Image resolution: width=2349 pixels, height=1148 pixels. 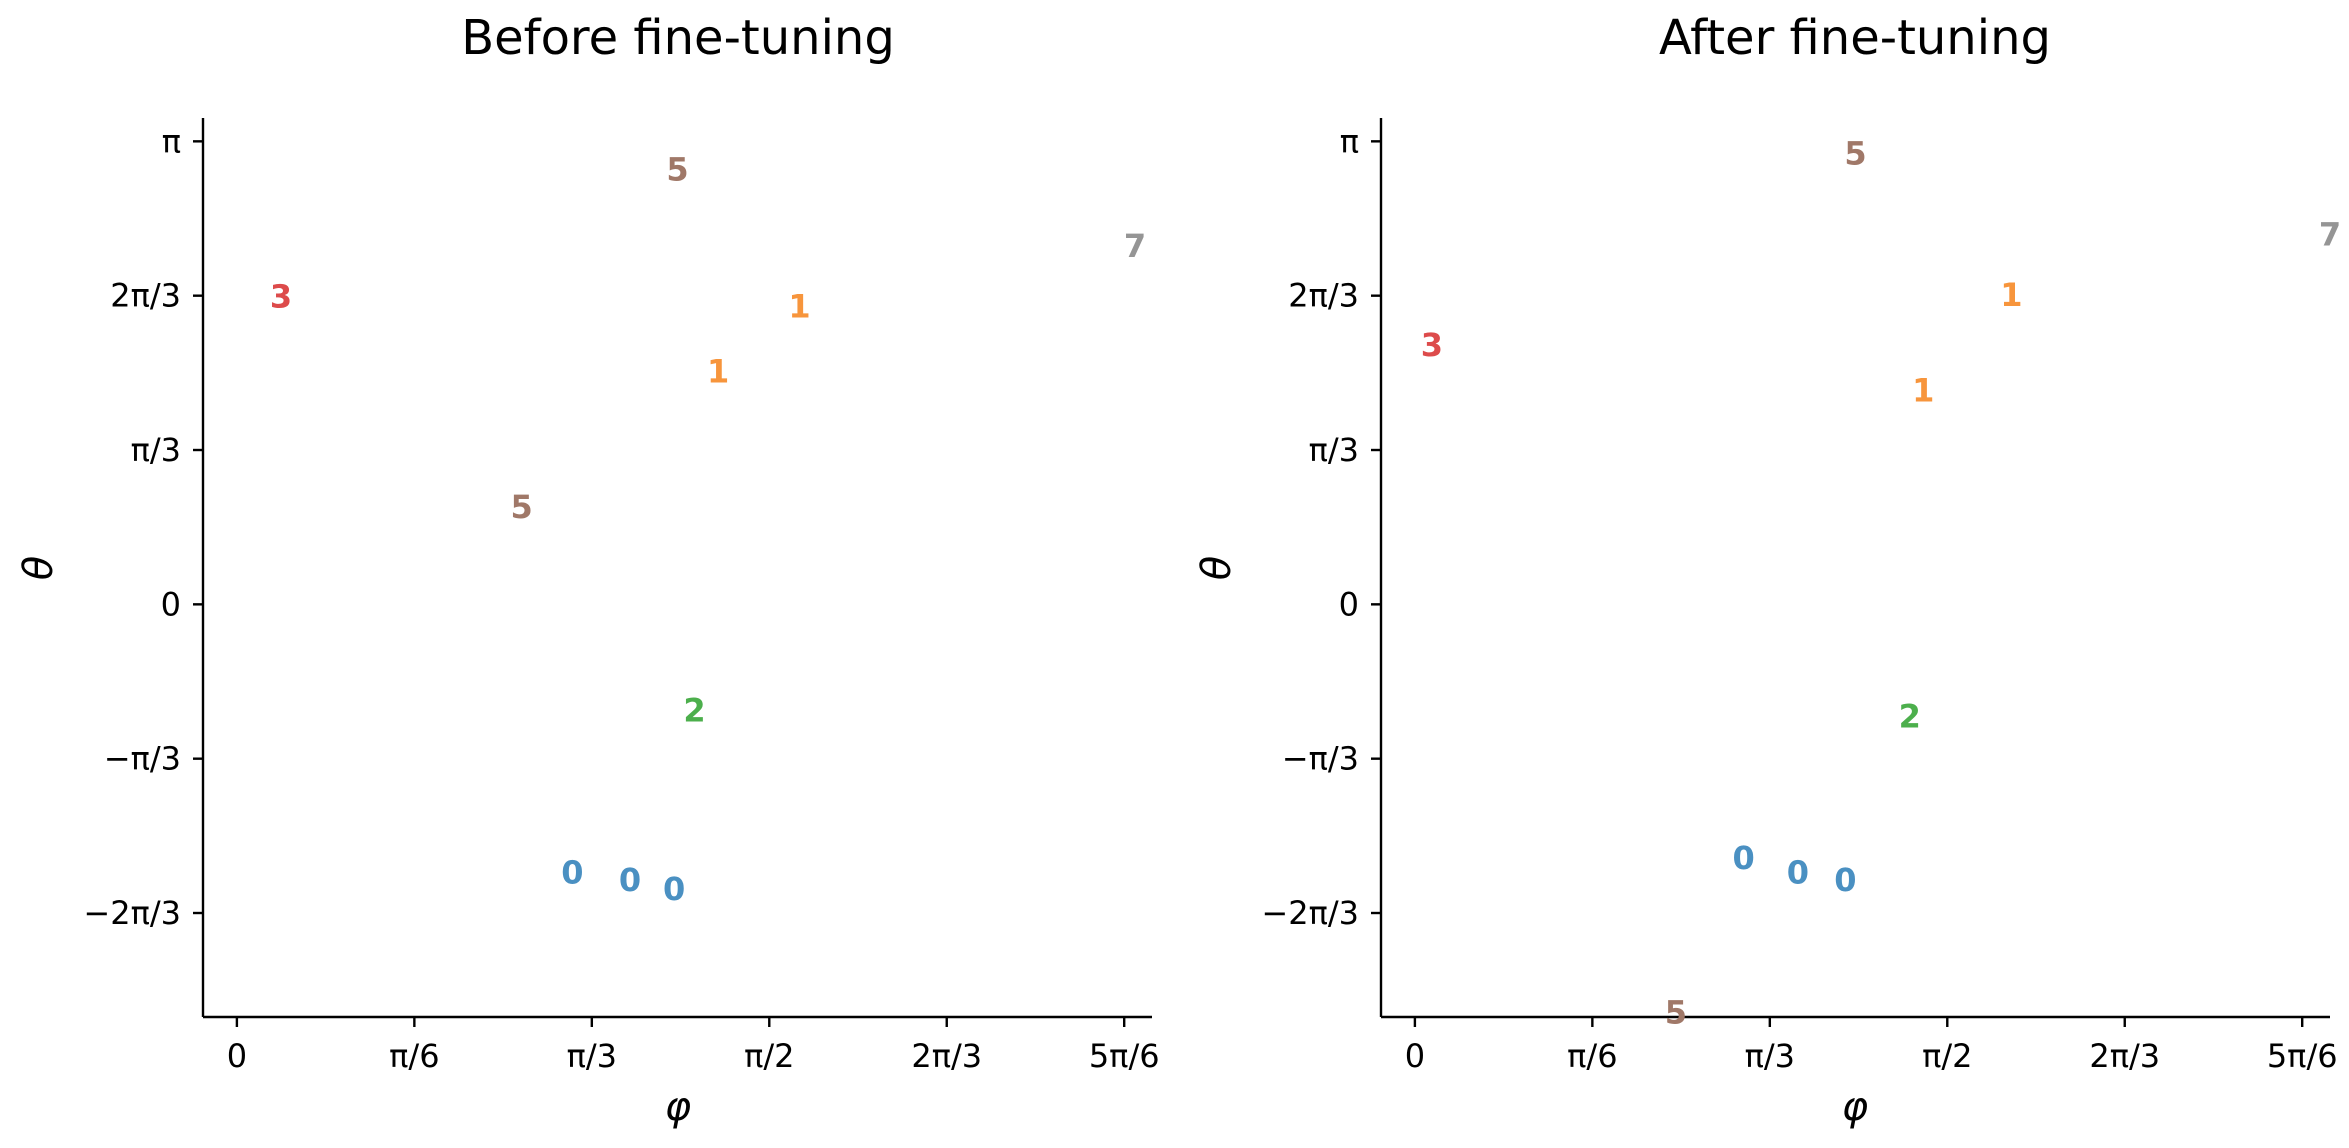 What do you see at coordinates (678, 38) in the screenshot?
I see `chart-title: Before fine-tuning` at bounding box center [678, 38].